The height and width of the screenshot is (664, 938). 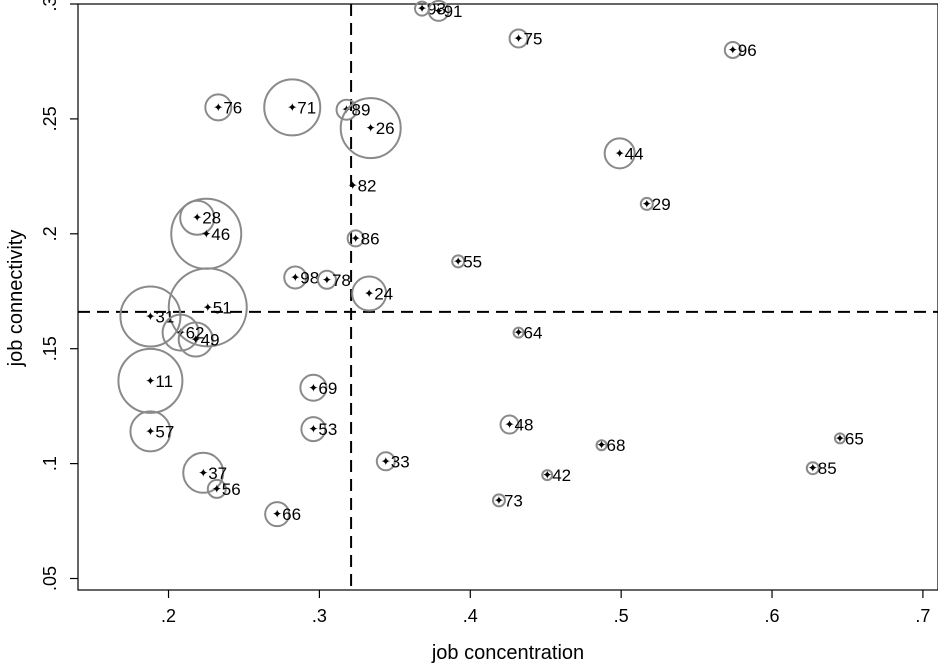 I want to click on point-marker-64: ✦, so click(x=519, y=333).